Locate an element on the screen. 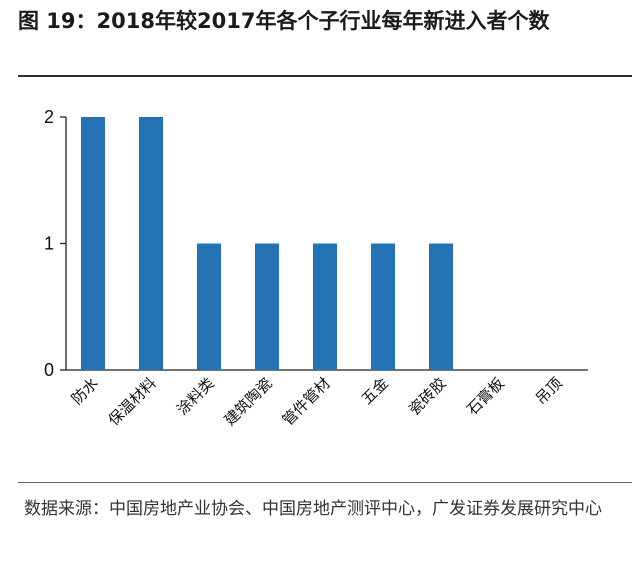 Image resolution: width=640 pixels, height=571 pixels. x-tick-label: 石膏板 is located at coordinates (485, 396).